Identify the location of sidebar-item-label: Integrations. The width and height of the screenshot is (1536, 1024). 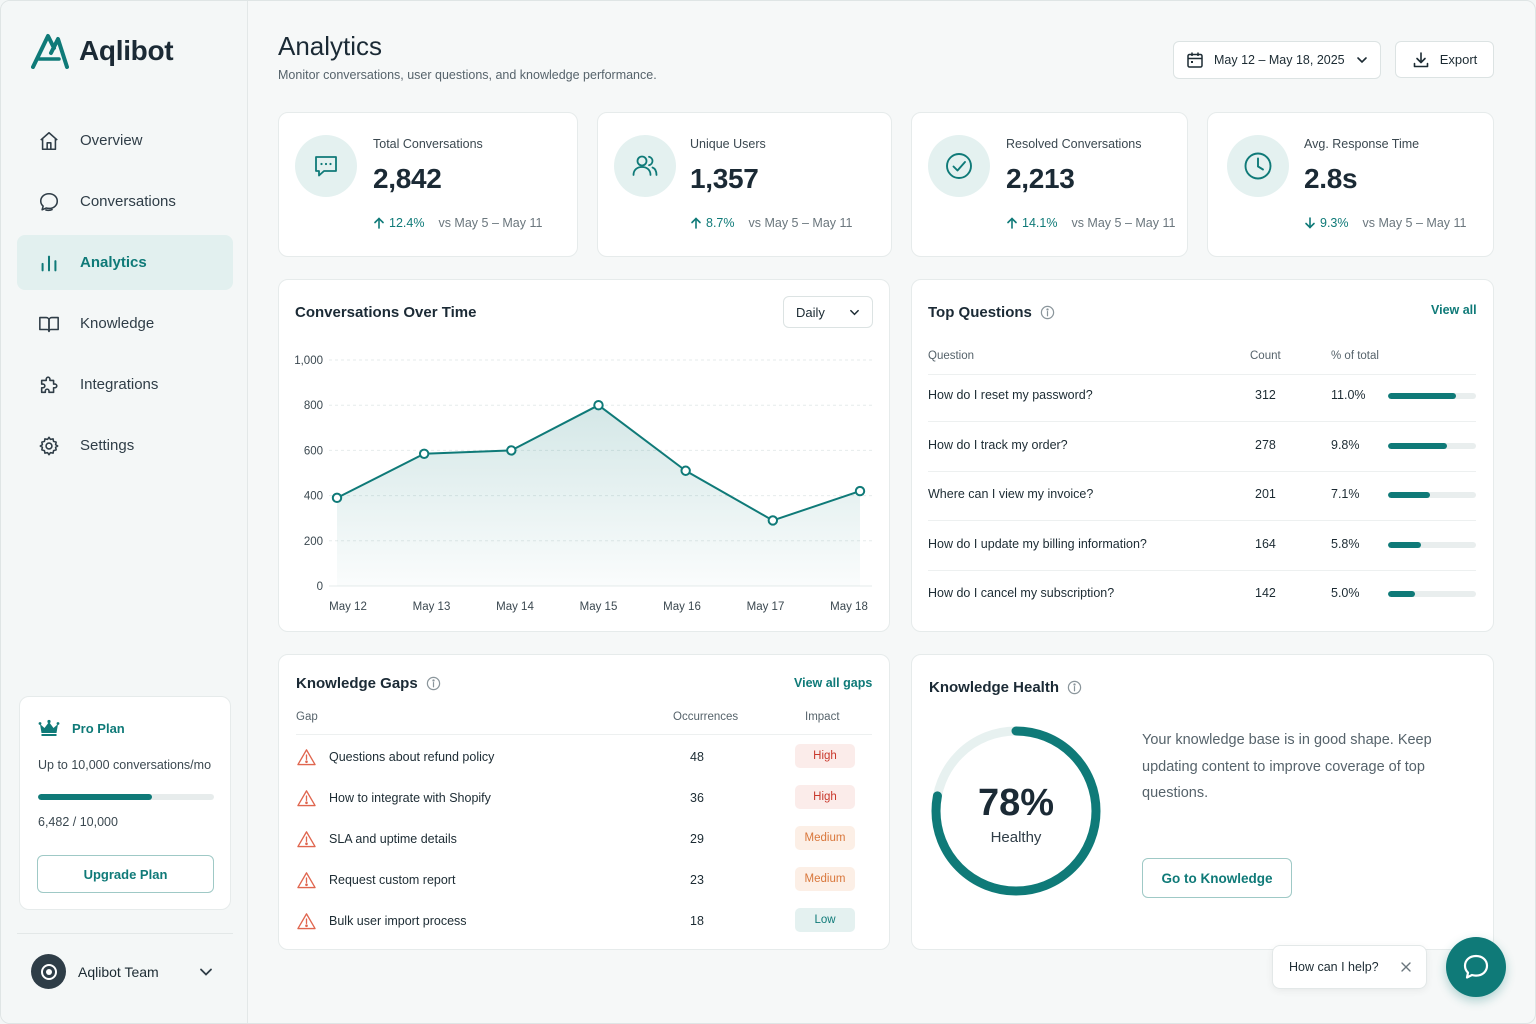
(119, 384).